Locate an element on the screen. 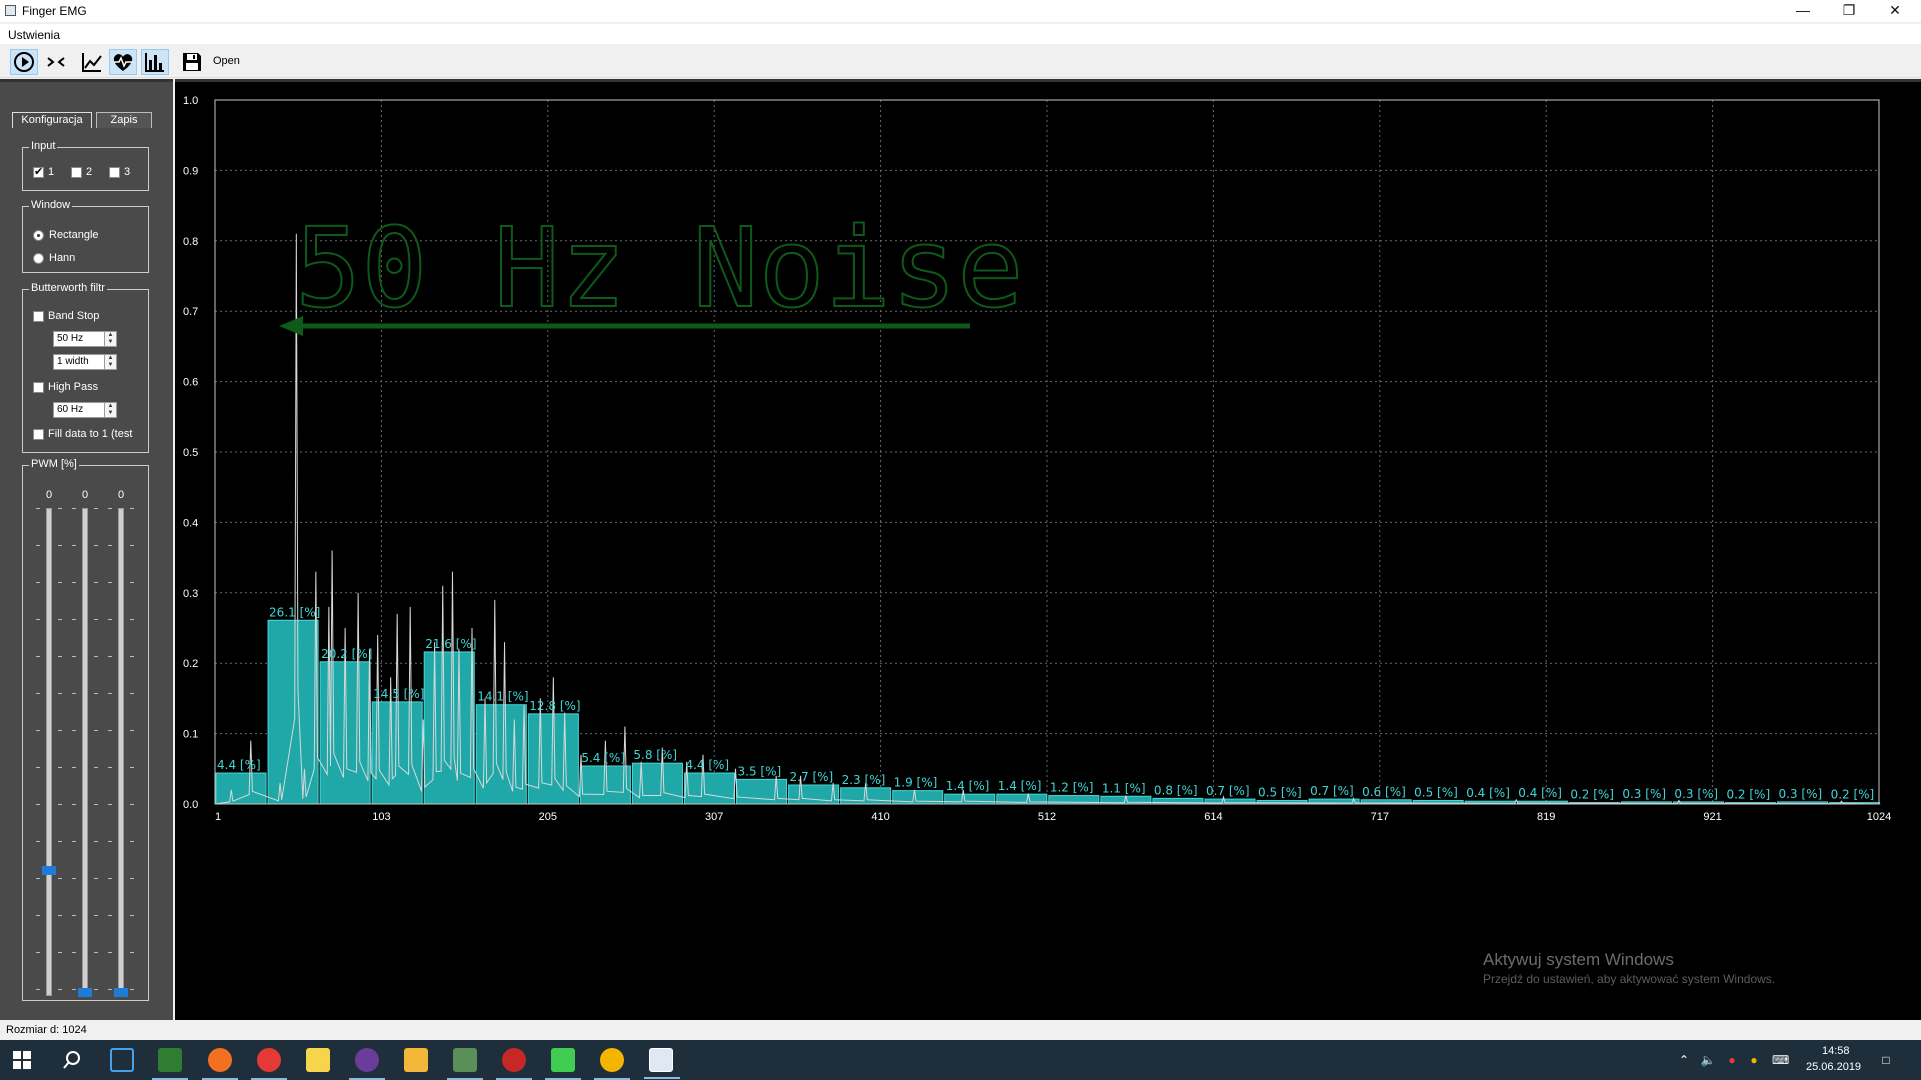 The image size is (1921, 1080). sticky-notes-icon is located at coordinates (318, 1060).